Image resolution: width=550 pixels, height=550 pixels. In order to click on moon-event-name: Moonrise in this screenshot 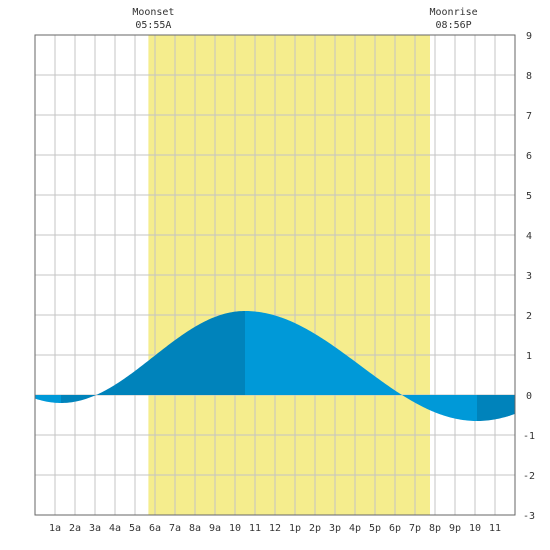, I will do `click(454, 12)`.